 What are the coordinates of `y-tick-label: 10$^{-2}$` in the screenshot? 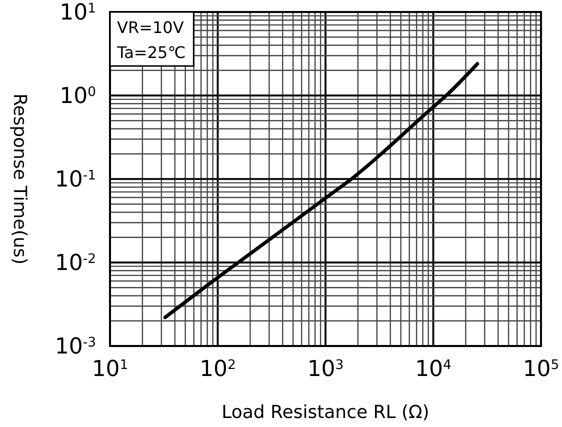 It's located at (75, 263).